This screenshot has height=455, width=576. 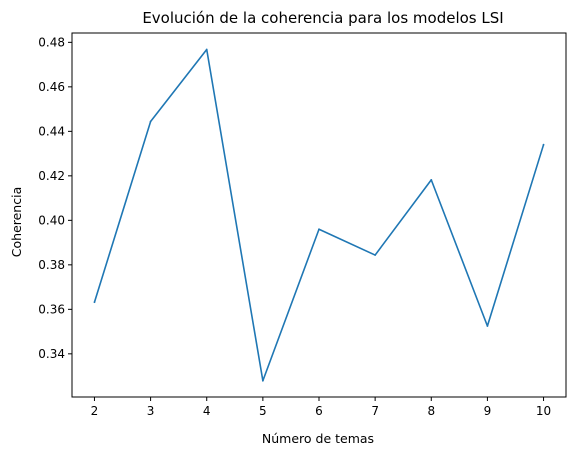 What do you see at coordinates (488, 411) in the screenshot?
I see `x-tick-label: 9` at bounding box center [488, 411].